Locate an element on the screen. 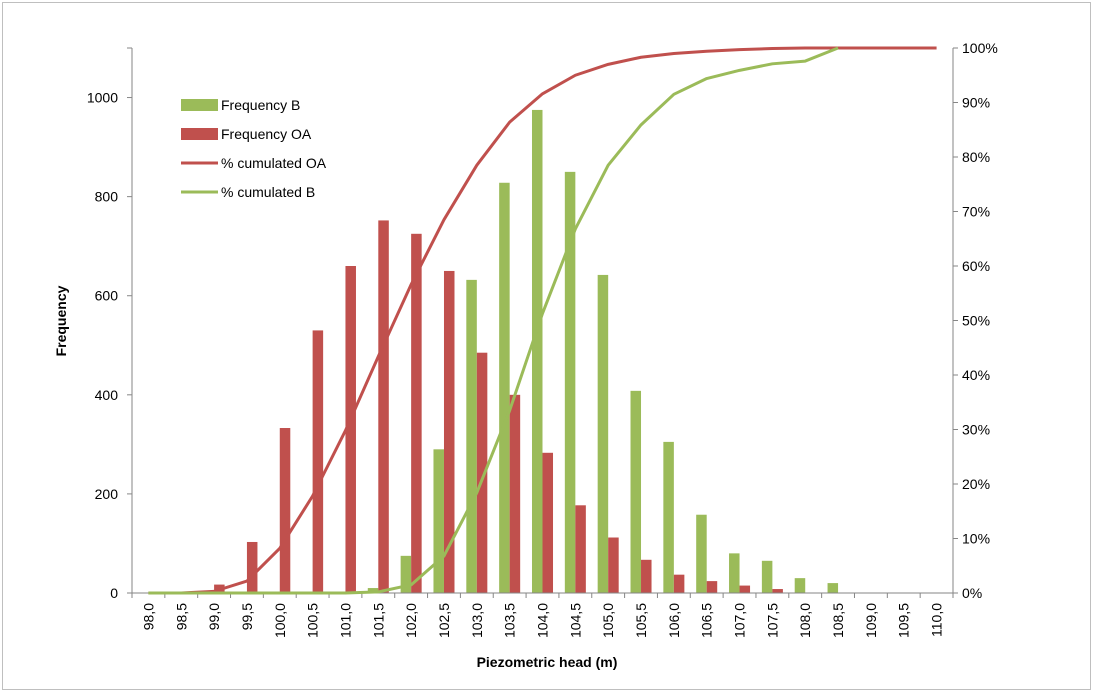 Image resolution: width=1093 pixels, height=694 pixels. legend-label: % cumulated B is located at coordinates (268, 192).